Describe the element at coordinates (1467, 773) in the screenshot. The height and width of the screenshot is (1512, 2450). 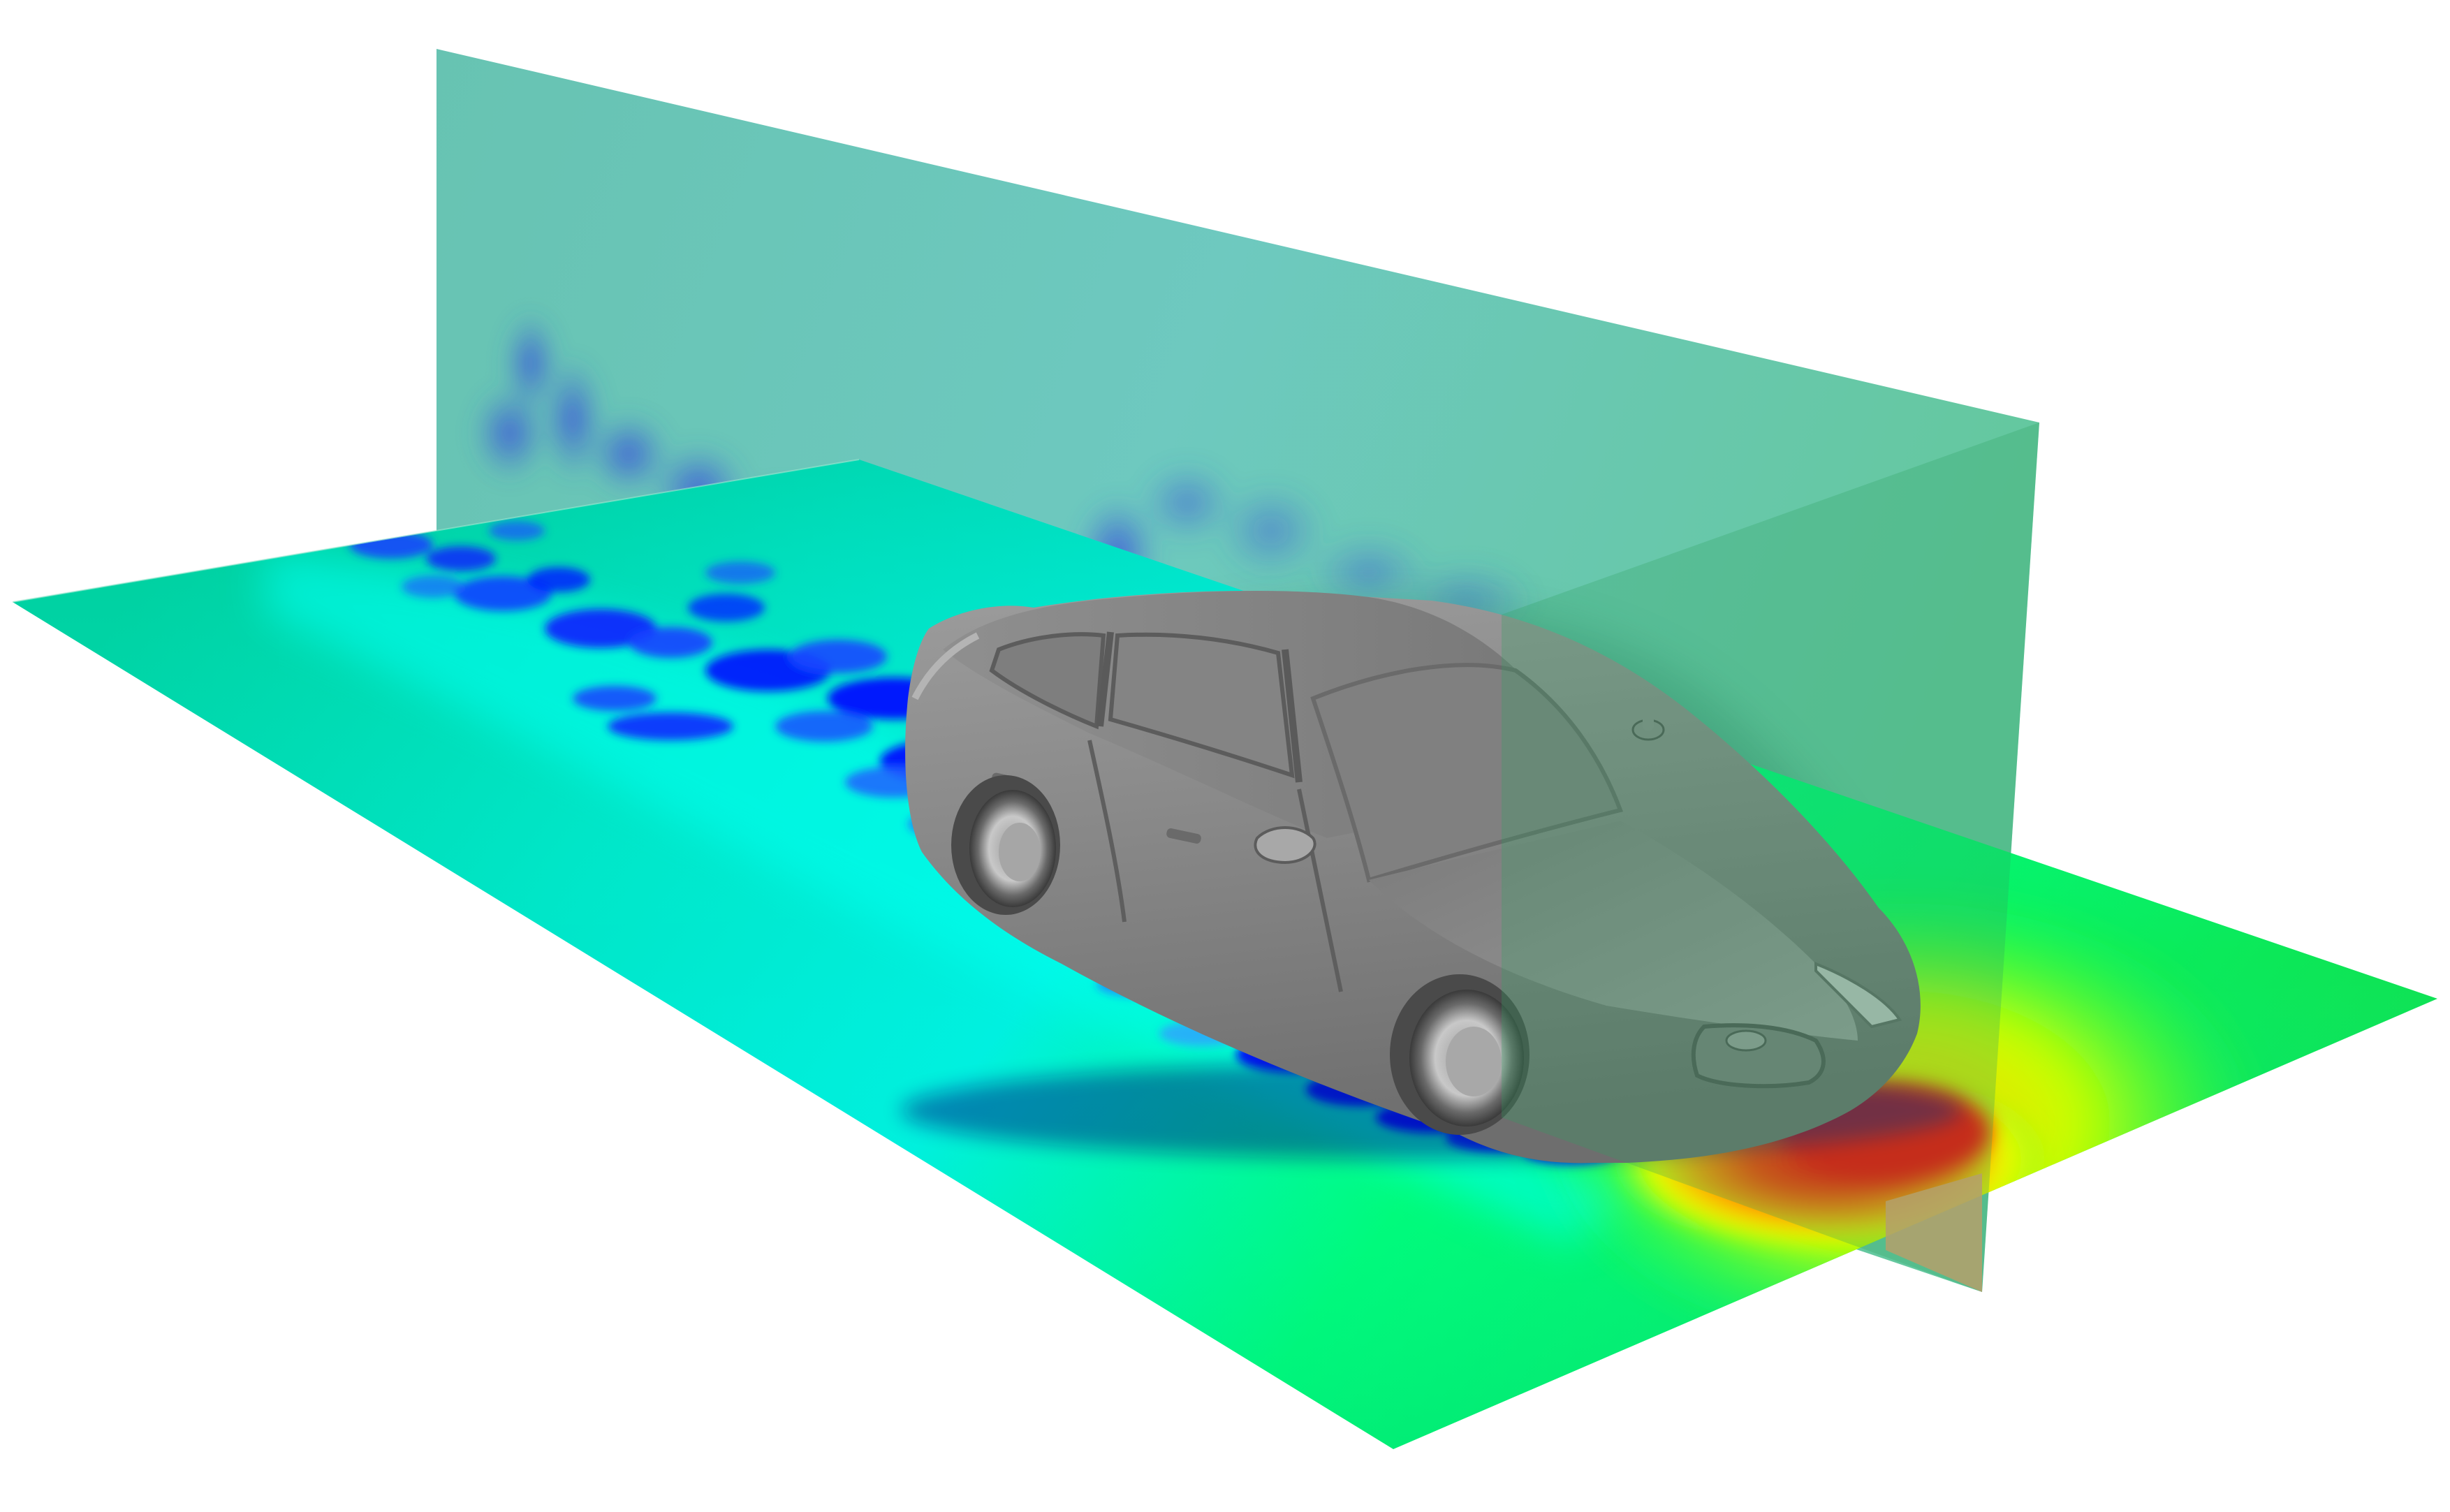
I see `car-windshield` at that location.